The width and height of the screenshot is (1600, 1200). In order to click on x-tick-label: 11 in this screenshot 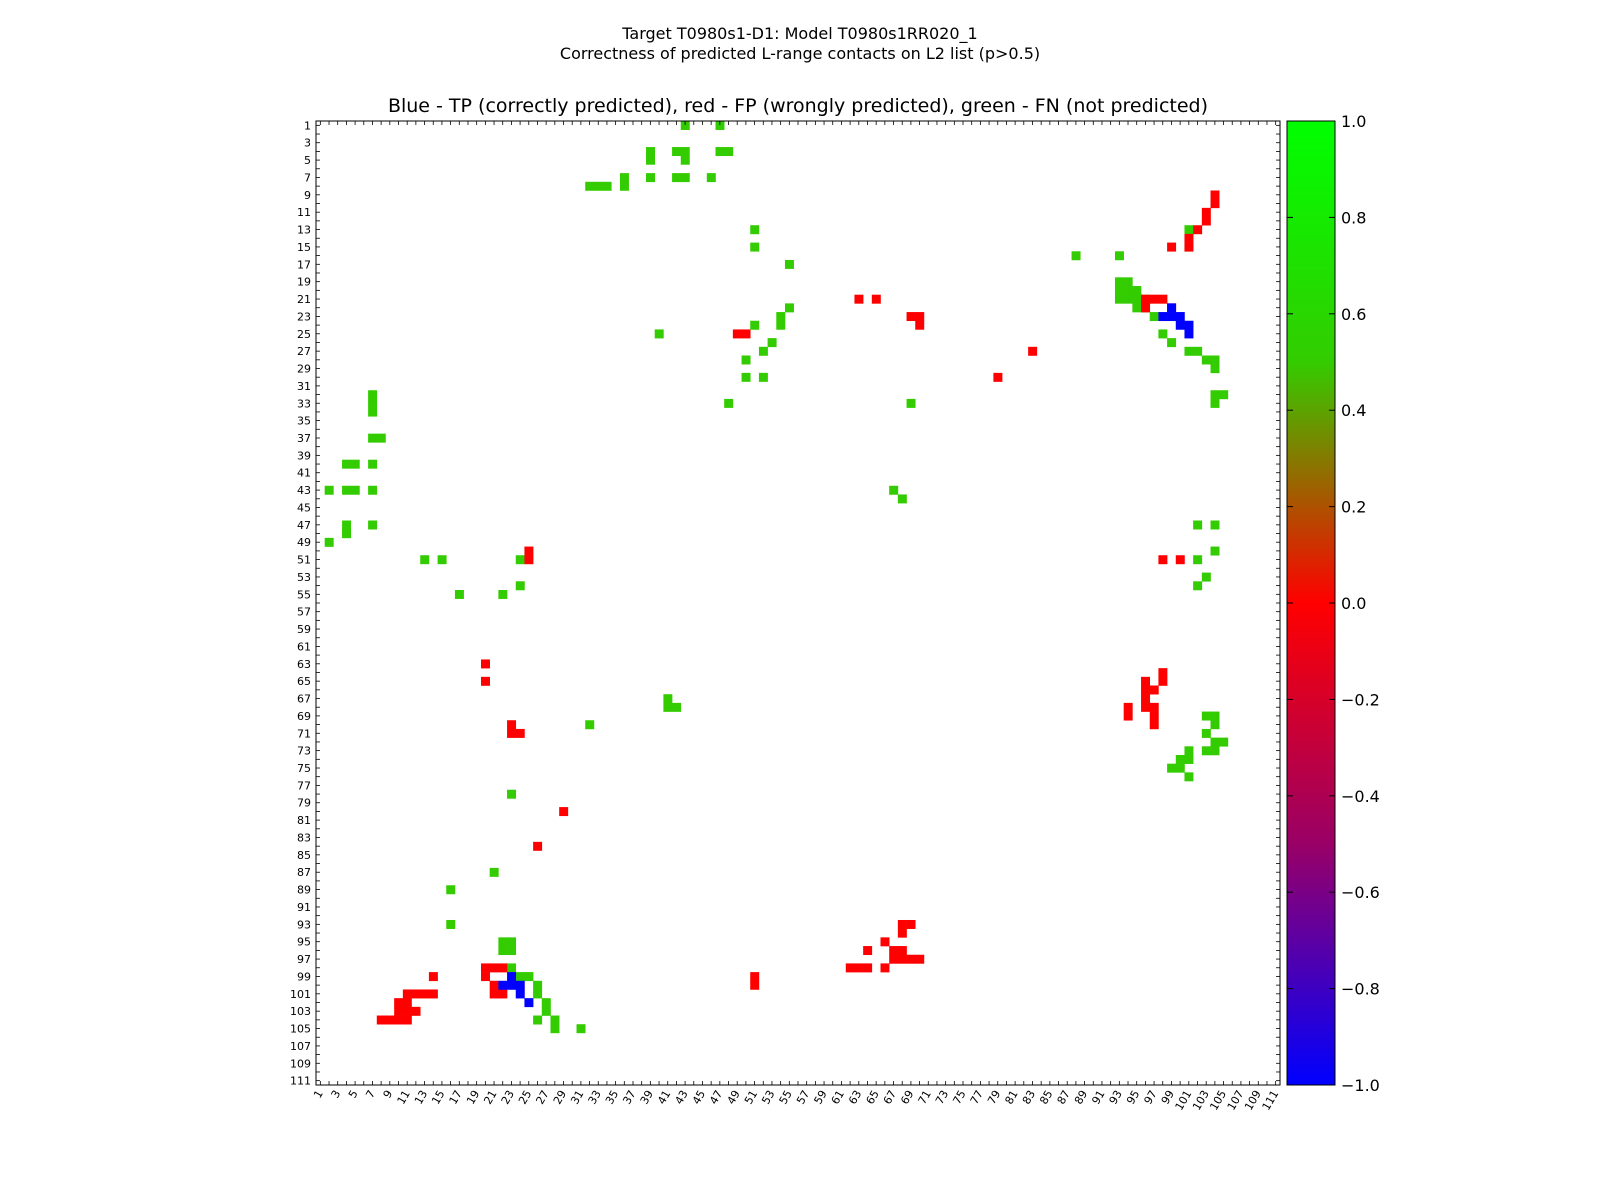, I will do `click(404, 1097)`.